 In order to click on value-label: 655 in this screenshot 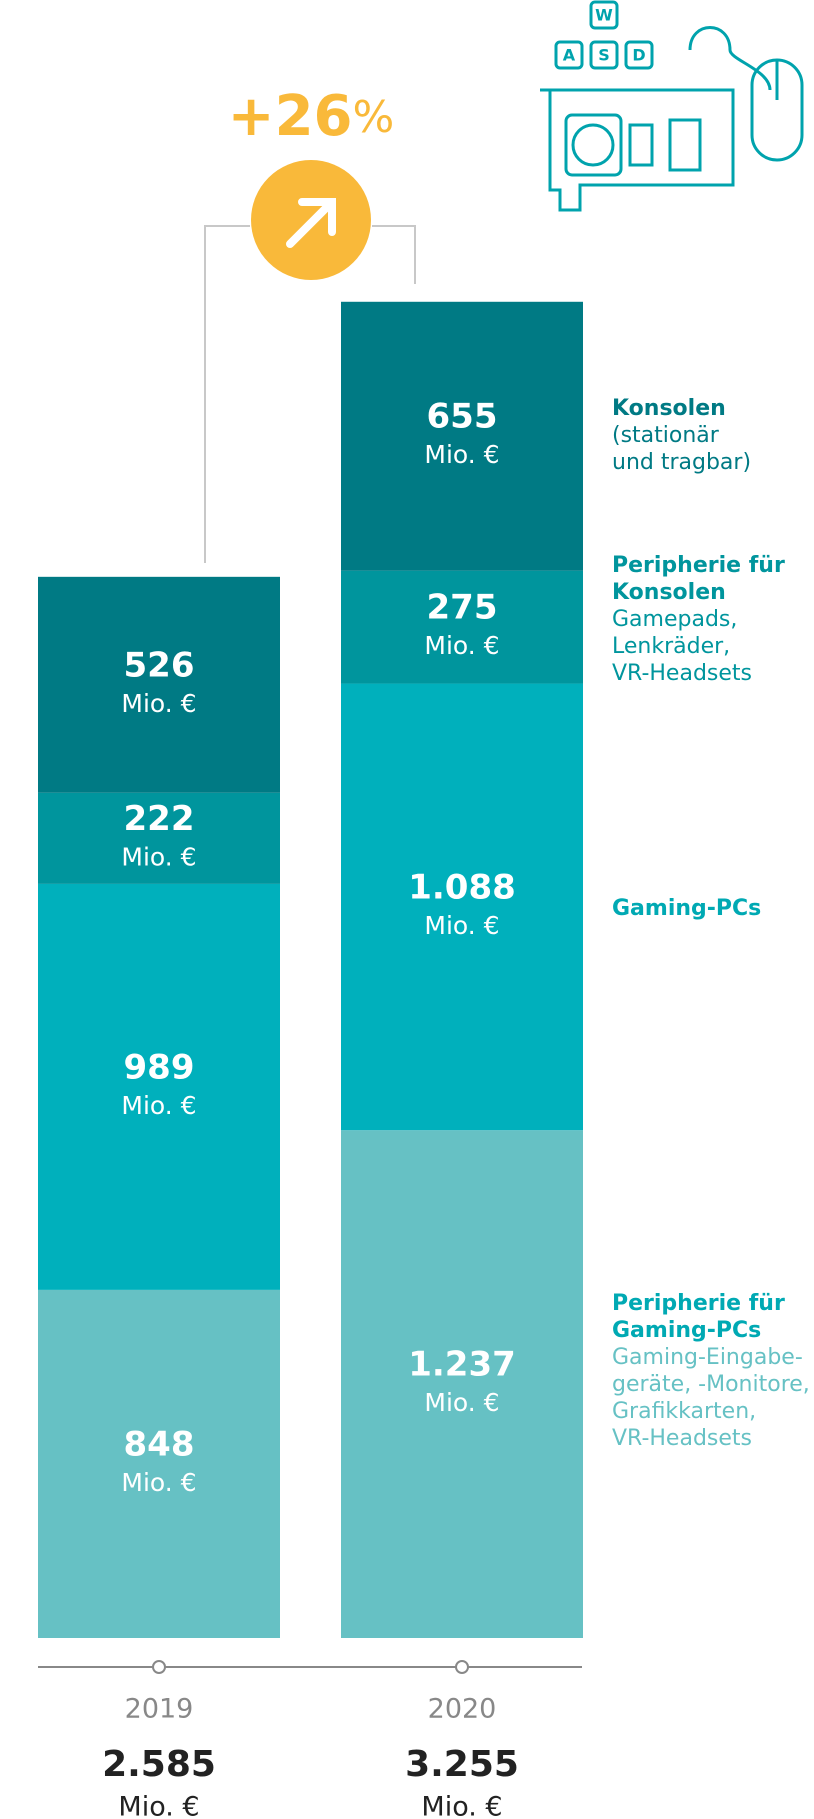, I will do `click(462, 417)`.